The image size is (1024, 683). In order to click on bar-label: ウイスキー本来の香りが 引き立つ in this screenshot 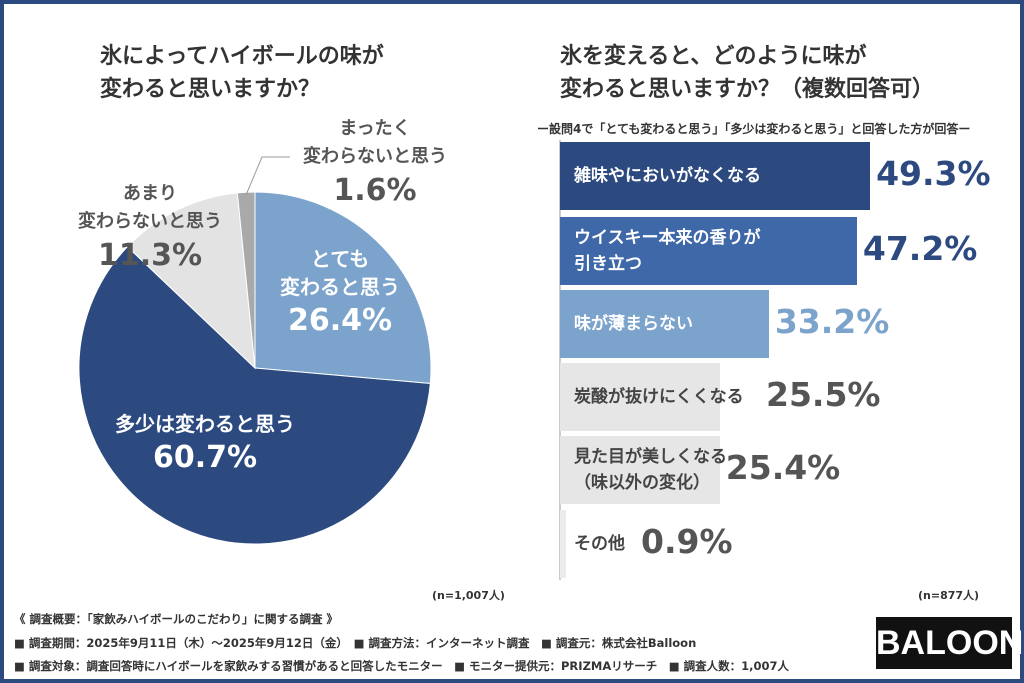, I will do `click(667, 251)`.